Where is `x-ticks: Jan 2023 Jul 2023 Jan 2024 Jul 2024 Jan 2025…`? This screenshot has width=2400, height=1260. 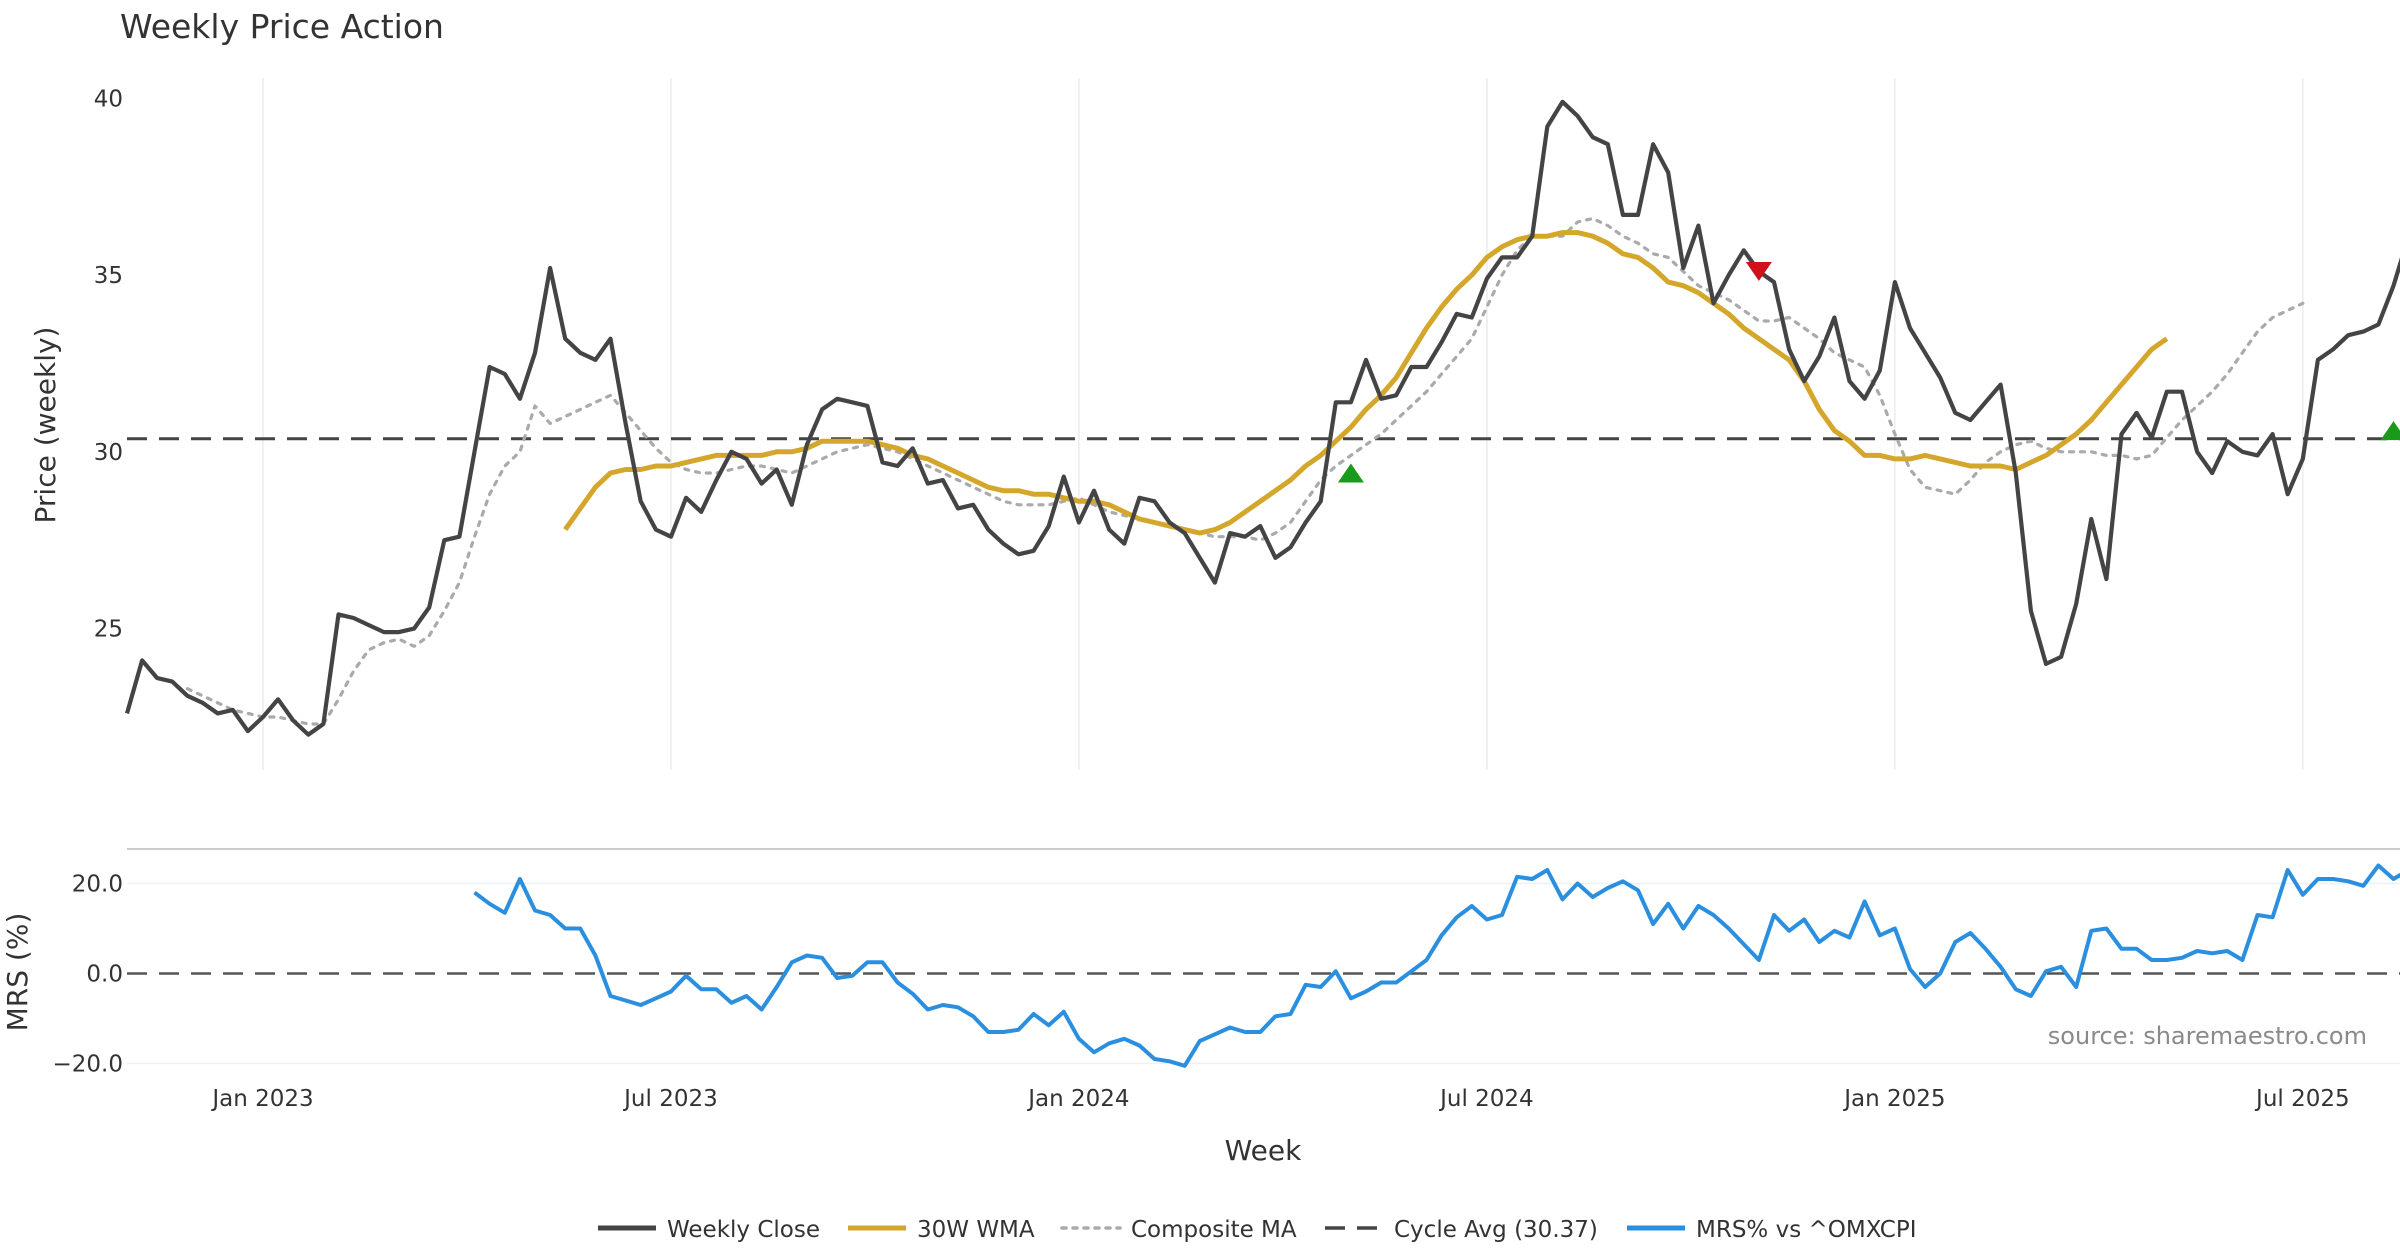
x-ticks: Jan 2023 Jul 2023 Jan 2024 Jul 2024 Jan 2025… is located at coordinates (1279, 1099).